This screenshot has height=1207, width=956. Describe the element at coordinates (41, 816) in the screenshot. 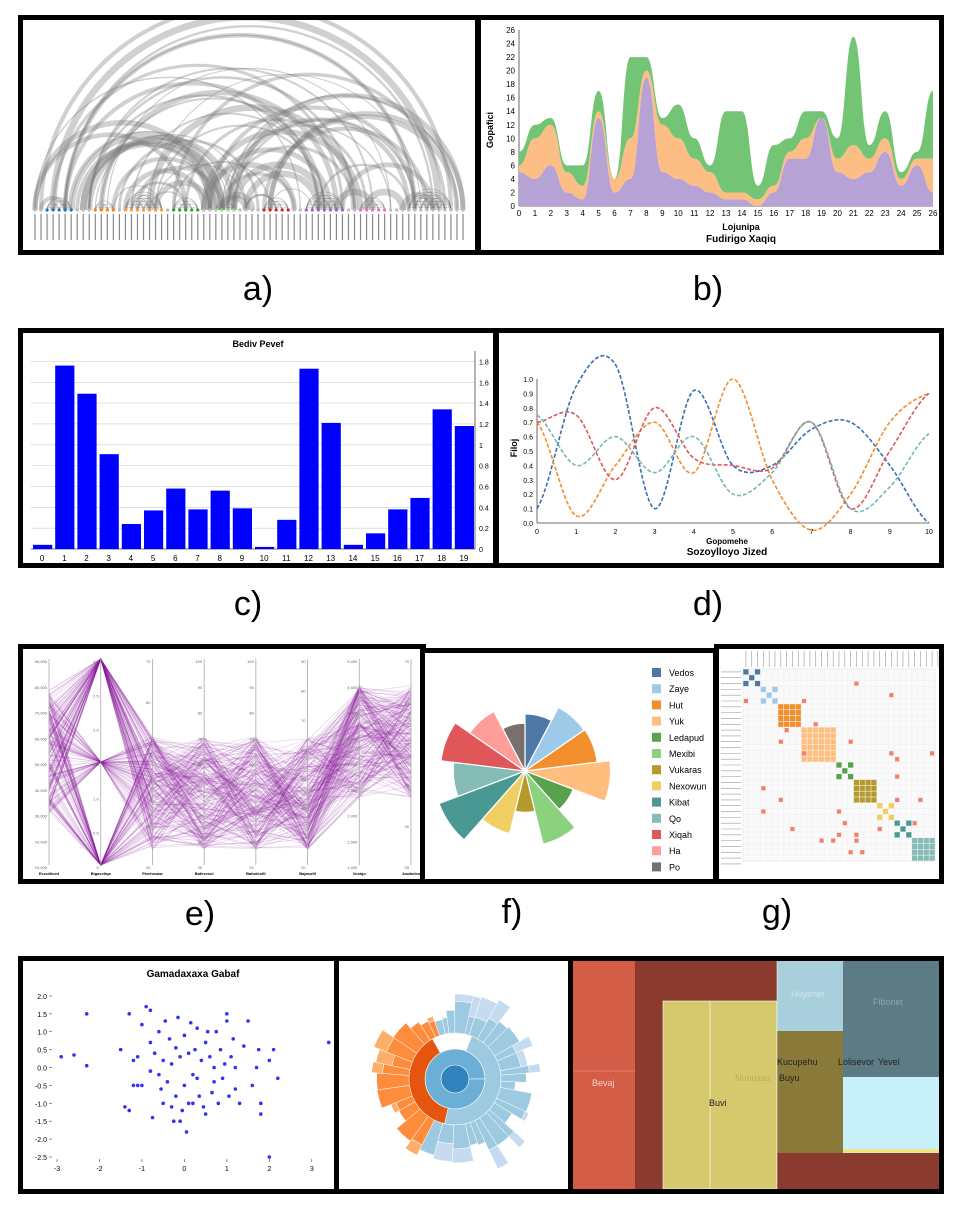

I see `pc-tick: 30,000` at that location.